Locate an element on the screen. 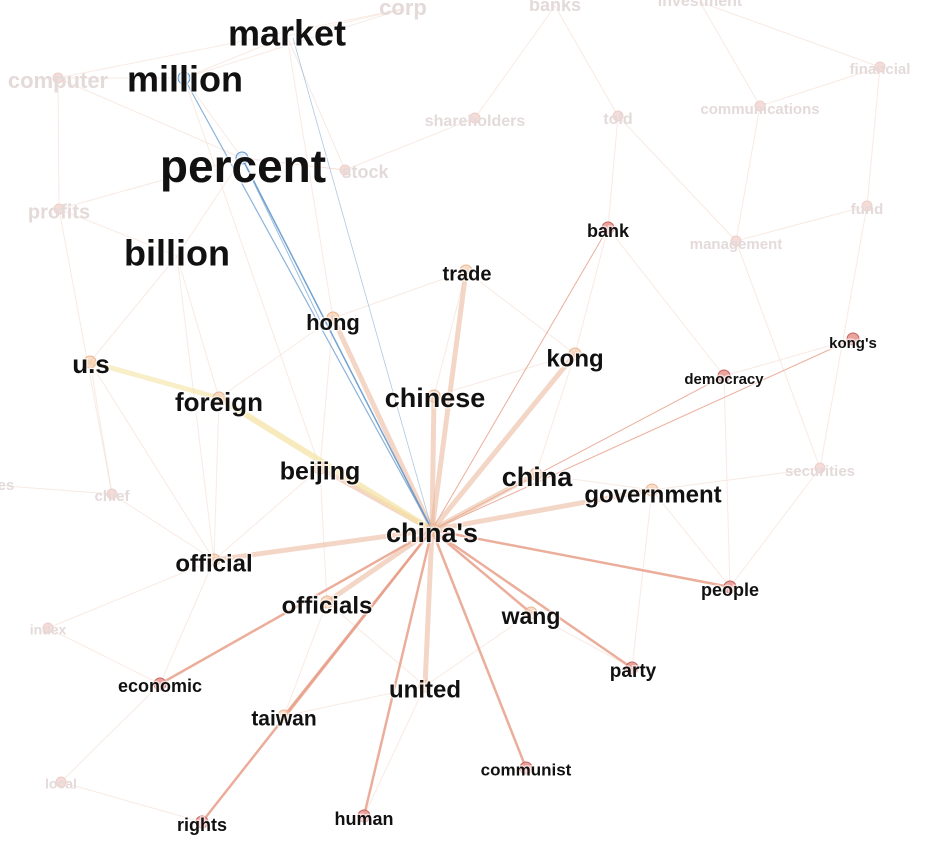  node-label-officials: officials is located at coordinates (327, 605).